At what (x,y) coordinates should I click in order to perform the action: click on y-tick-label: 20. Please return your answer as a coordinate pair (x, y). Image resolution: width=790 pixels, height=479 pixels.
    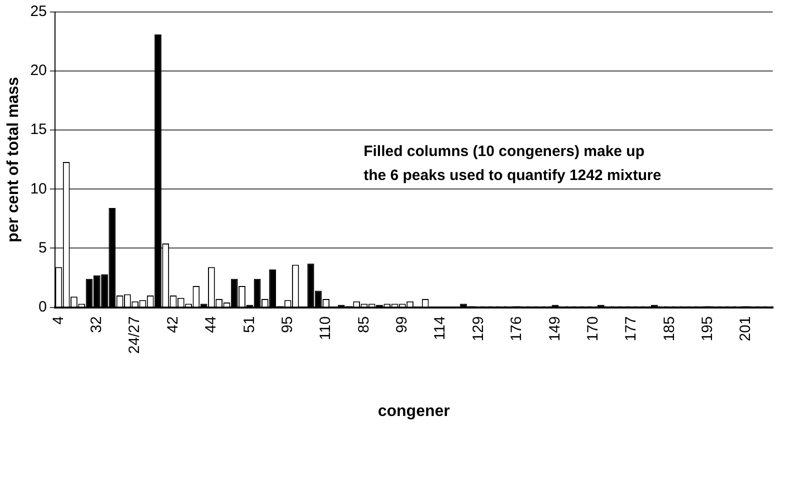
    Looking at the image, I should click on (38, 71).